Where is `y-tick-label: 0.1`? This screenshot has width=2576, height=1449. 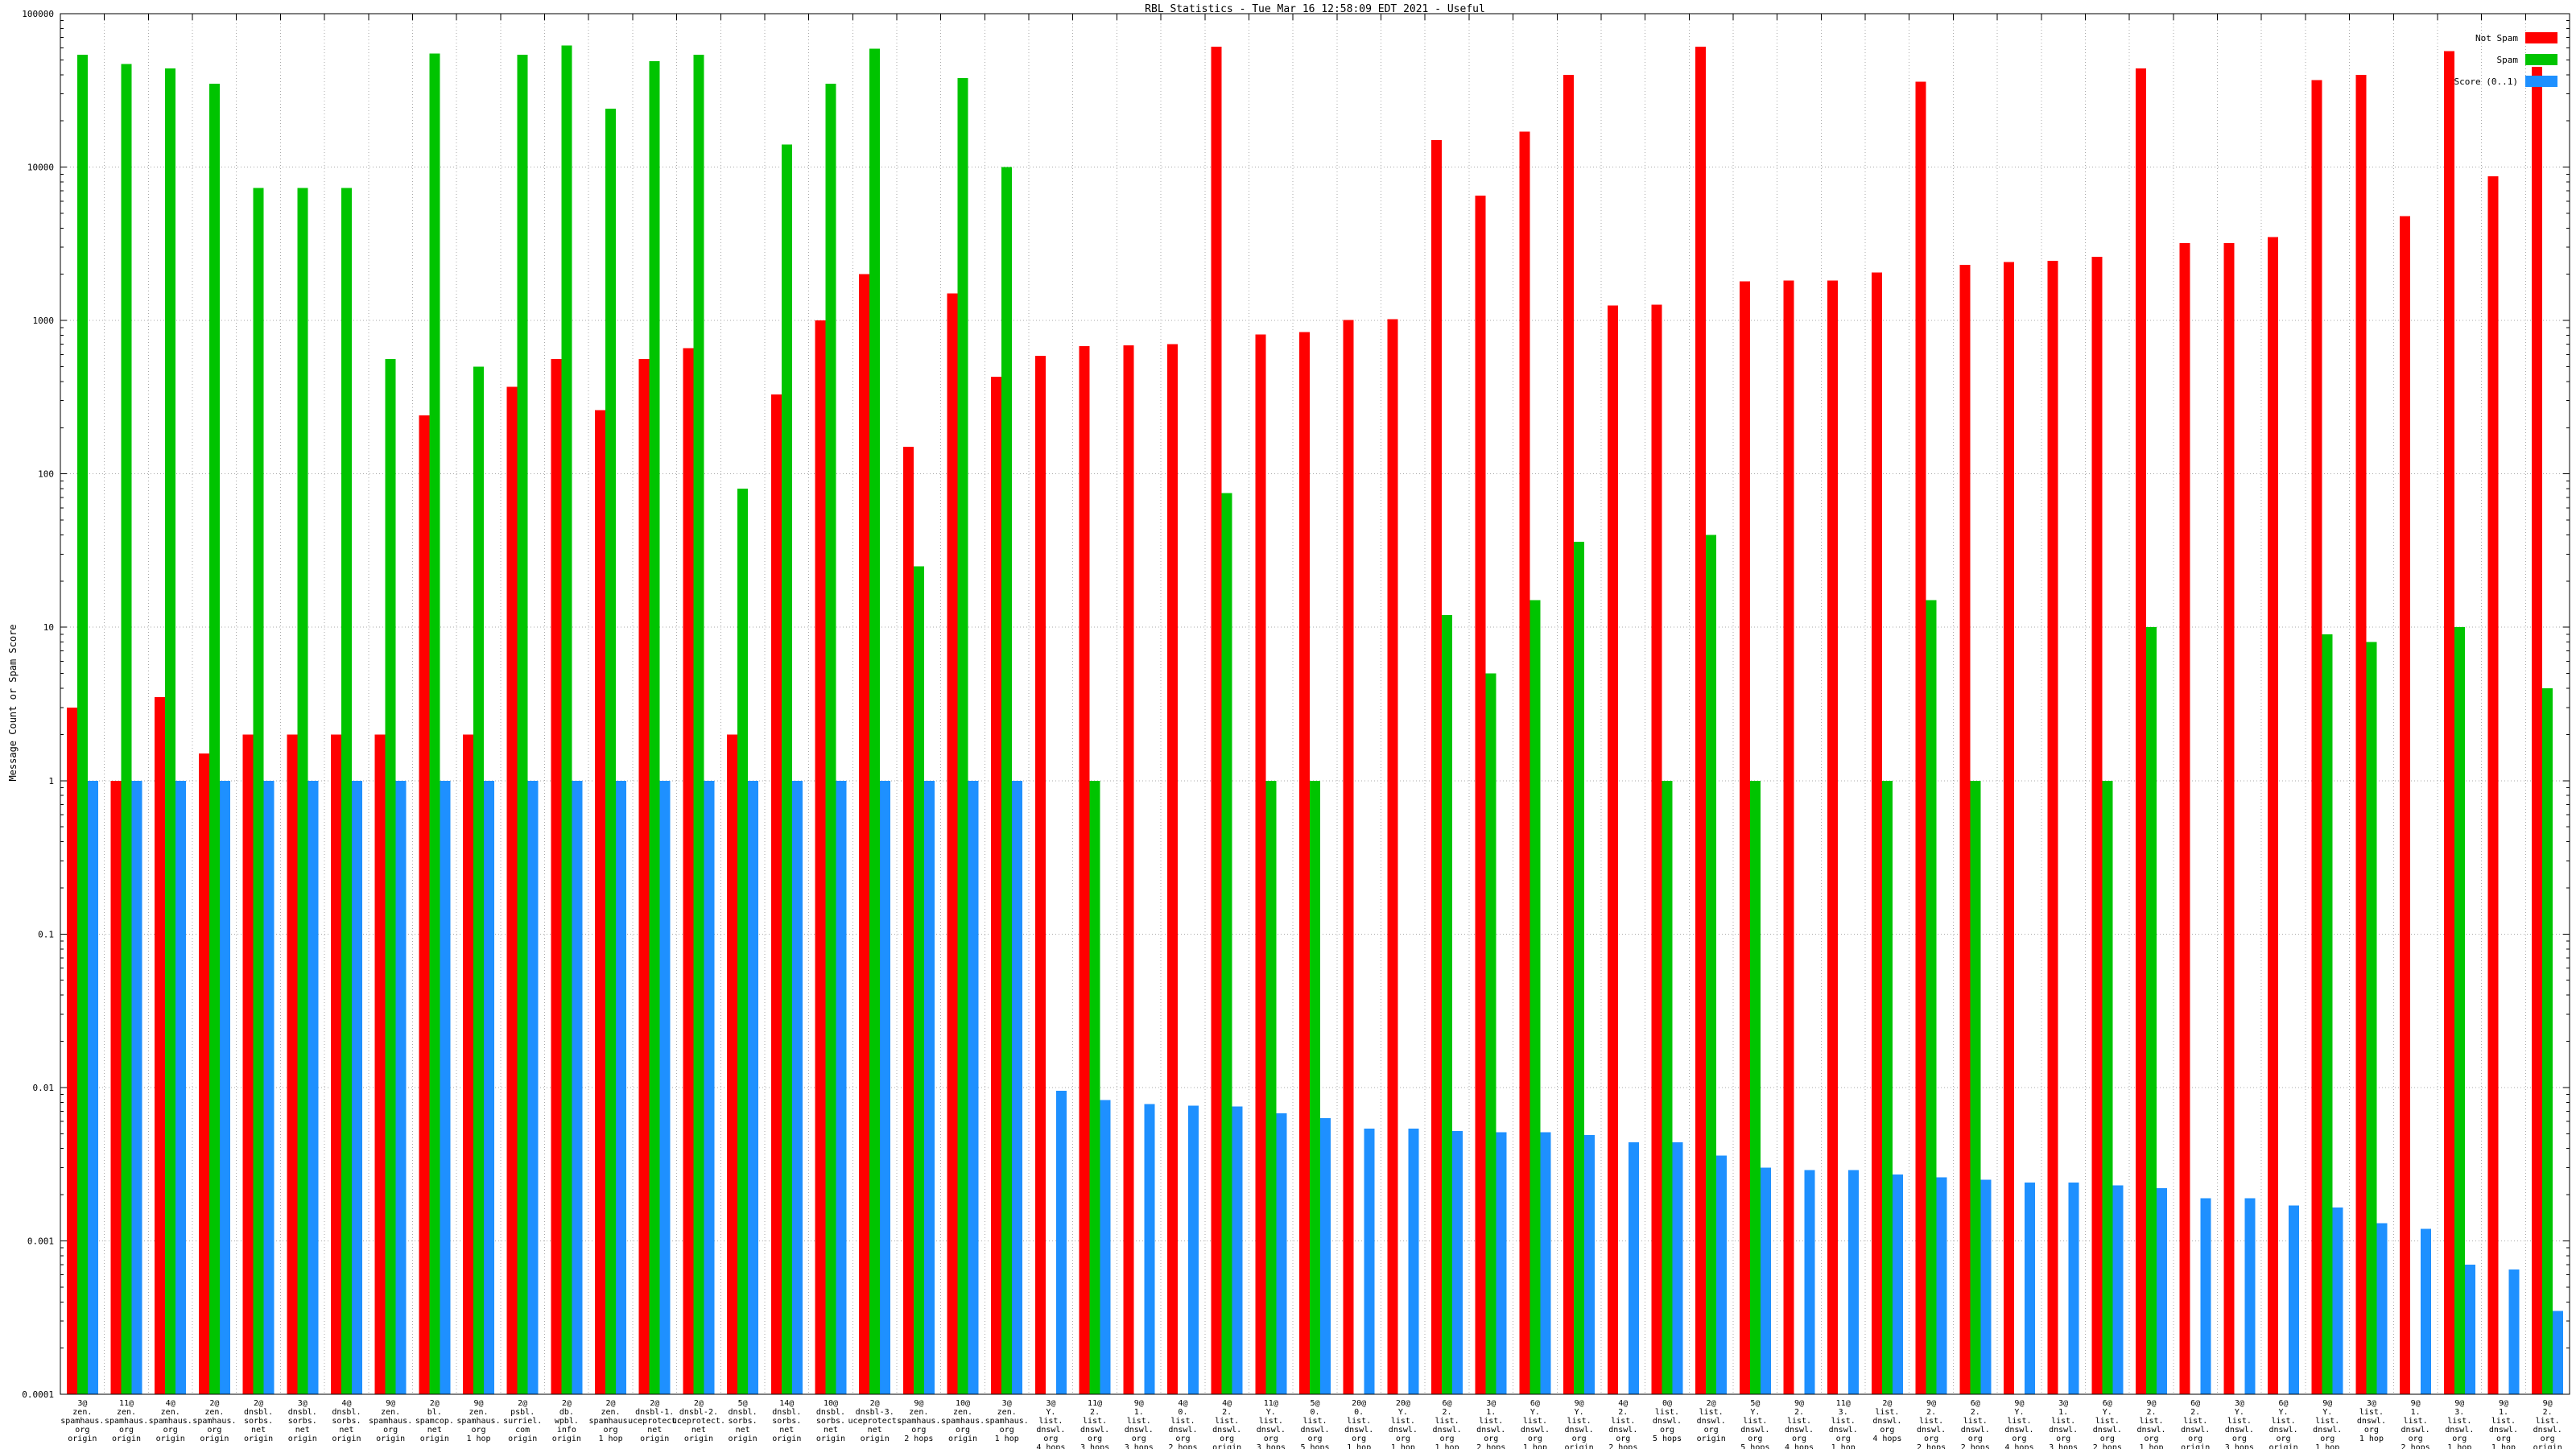 y-tick-label: 0.1 is located at coordinates (46, 934).